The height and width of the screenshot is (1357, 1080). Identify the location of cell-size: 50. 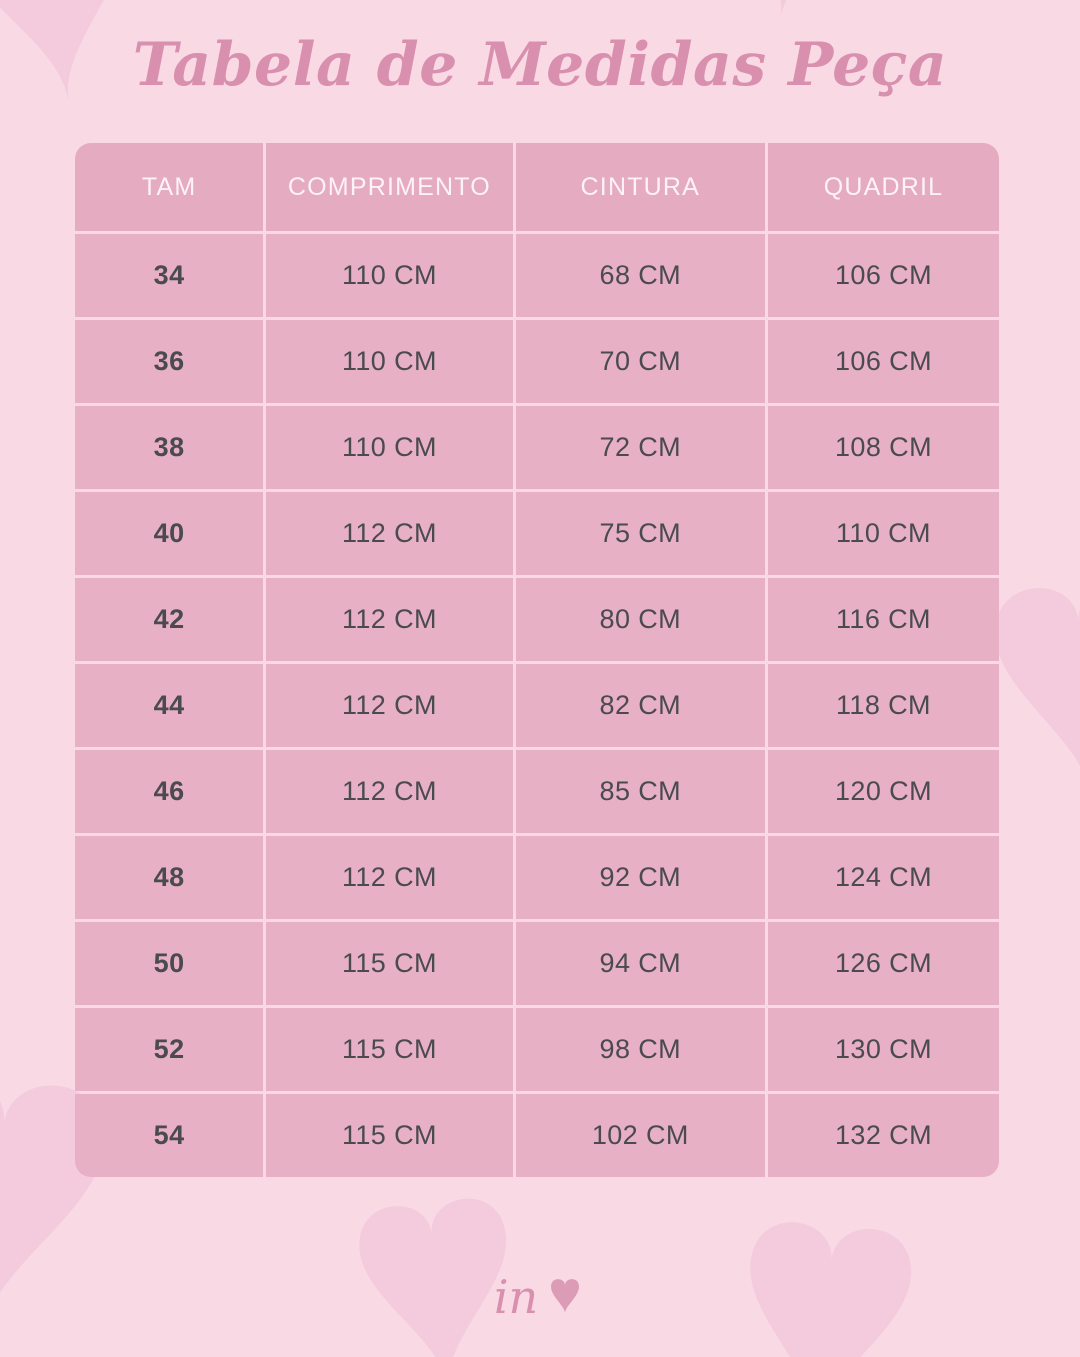
(169, 963).